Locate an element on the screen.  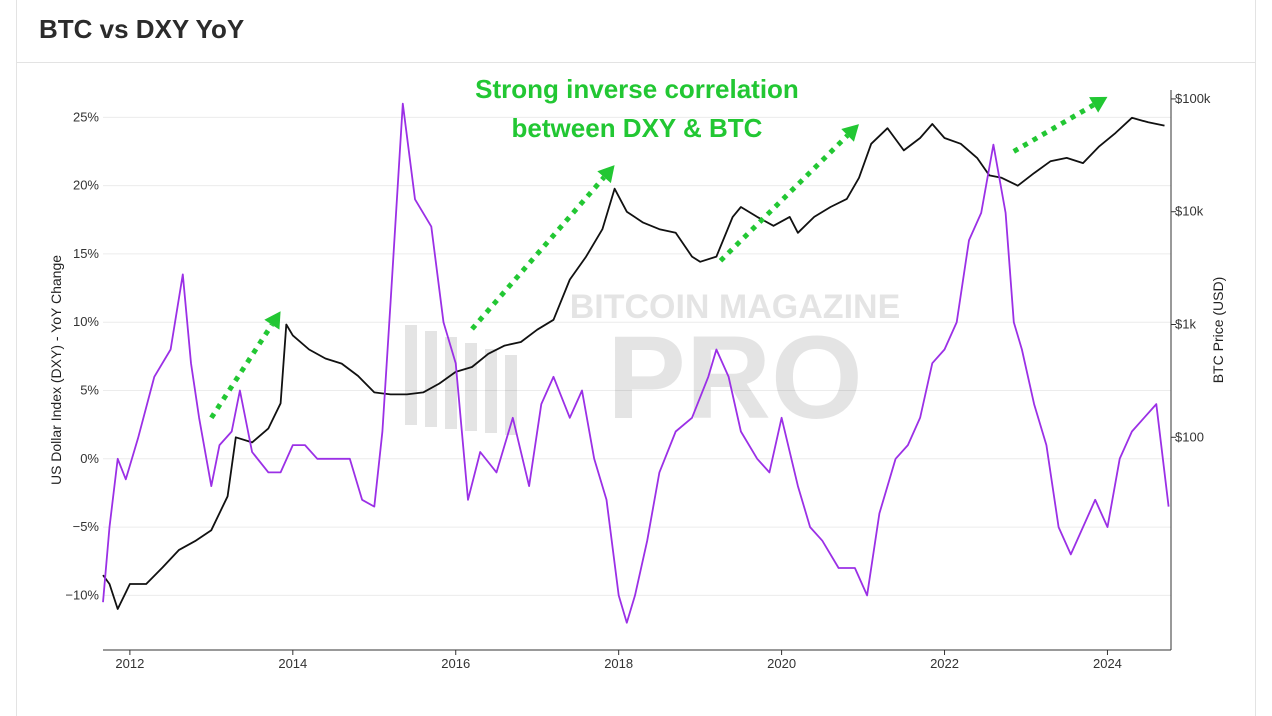
y-right-tick-label: $1k is located at coordinates (1185, 323).